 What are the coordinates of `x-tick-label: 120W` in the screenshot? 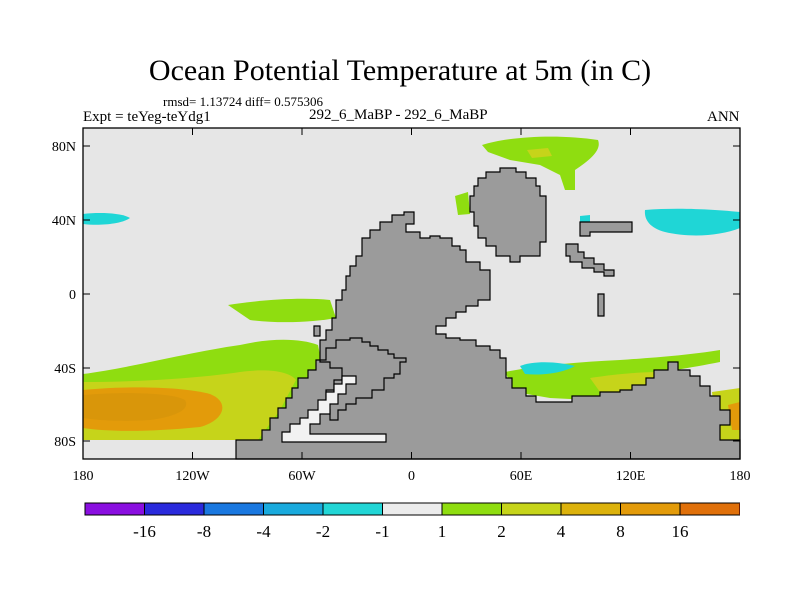 It's located at (192, 476).